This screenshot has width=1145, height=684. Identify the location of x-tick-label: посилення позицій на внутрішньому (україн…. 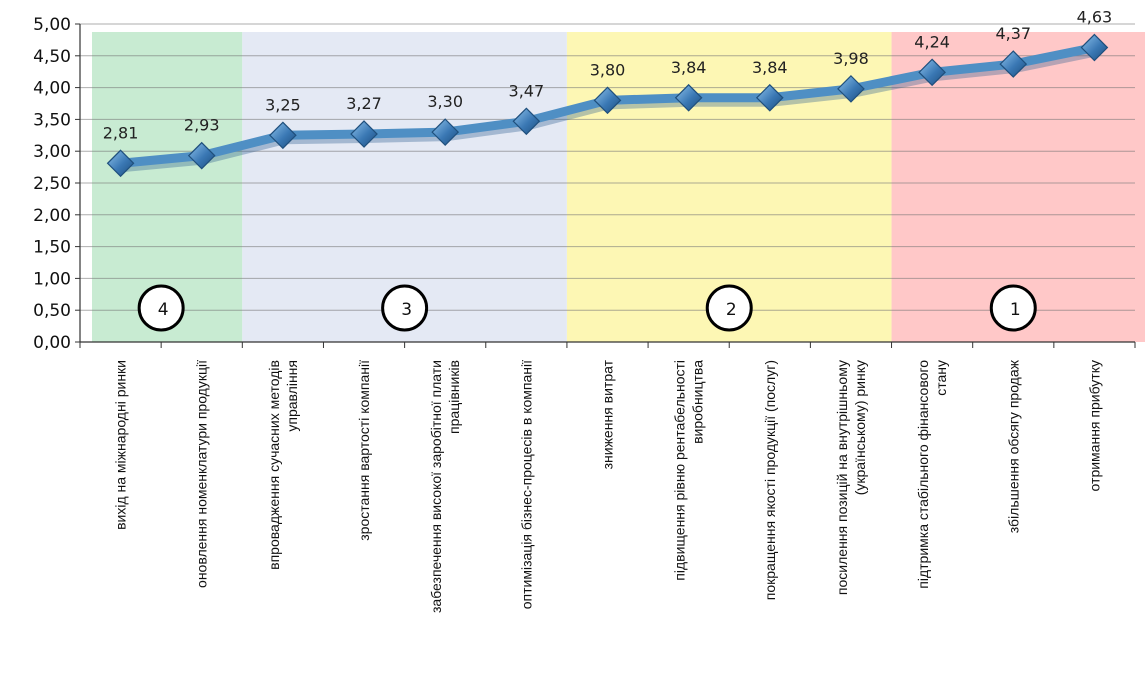
(851, 477).